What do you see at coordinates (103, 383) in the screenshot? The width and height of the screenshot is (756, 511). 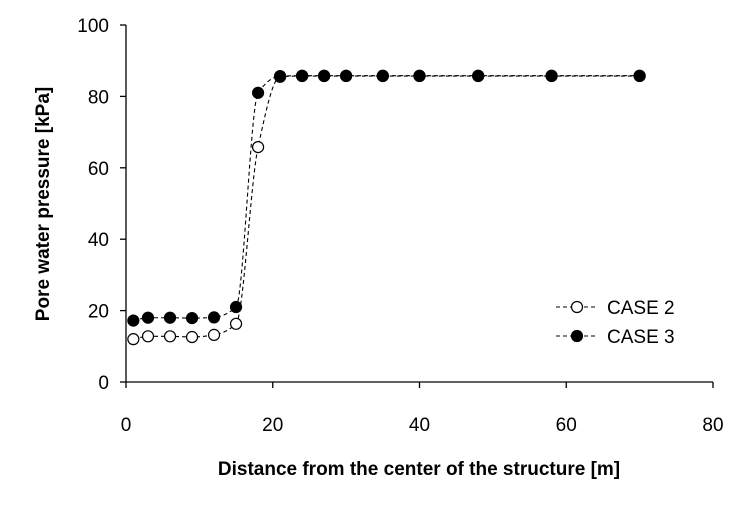 I see `y-tick-label: 0` at bounding box center [103, 383].